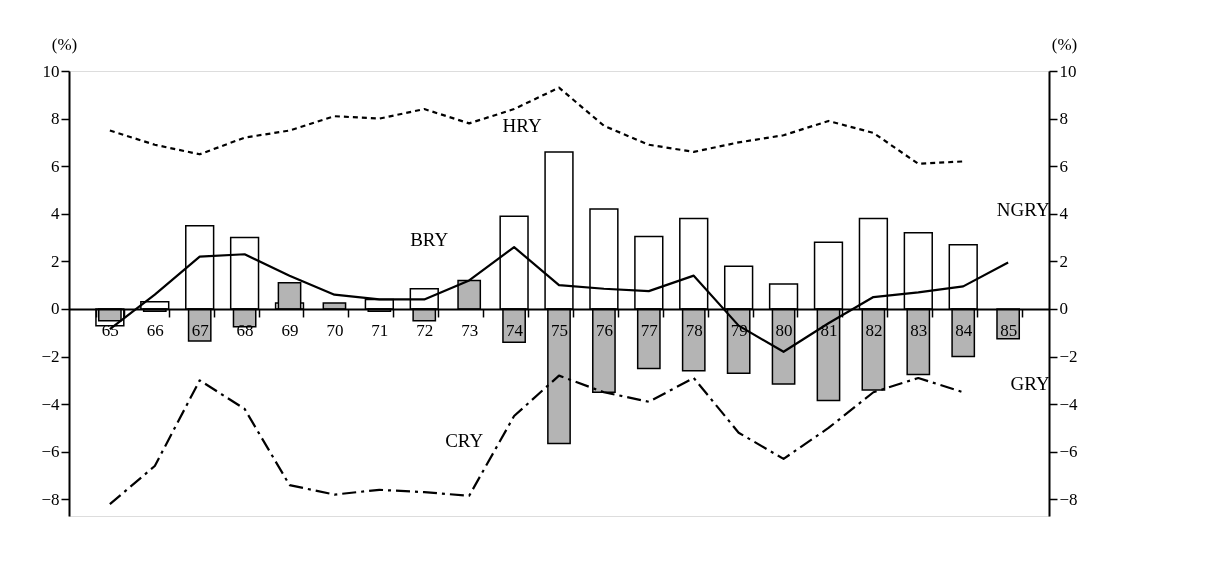 The height and width of the screenshot is (565, 1208). I want to click on y-tick-label: −8, so click(50, 499).